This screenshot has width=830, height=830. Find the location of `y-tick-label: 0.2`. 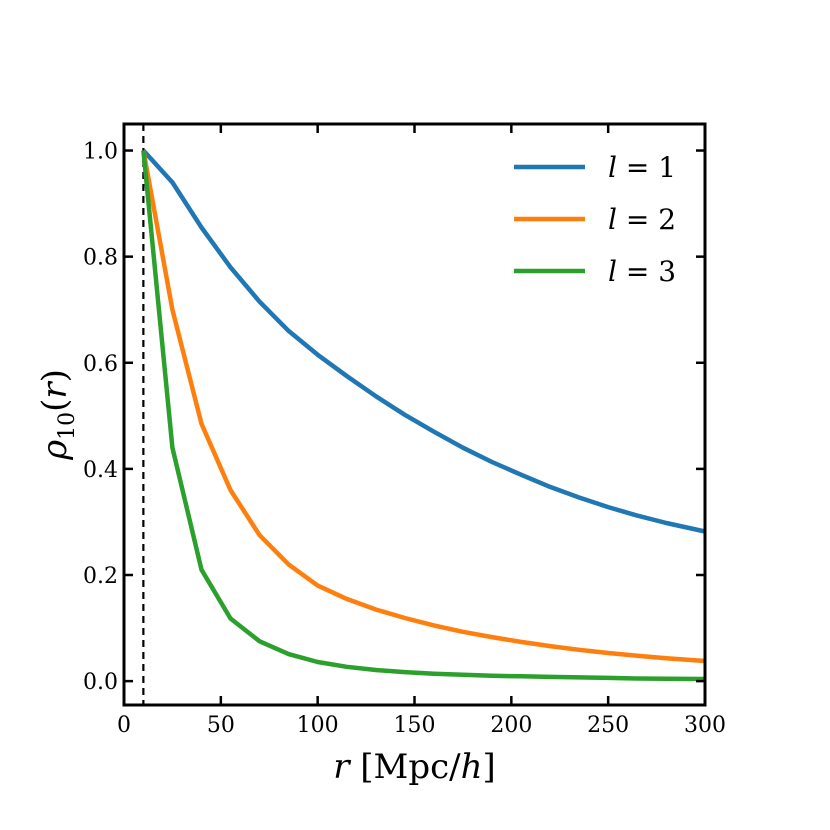

y-tick-label: 0.2 is located at coordinates (100, 576).